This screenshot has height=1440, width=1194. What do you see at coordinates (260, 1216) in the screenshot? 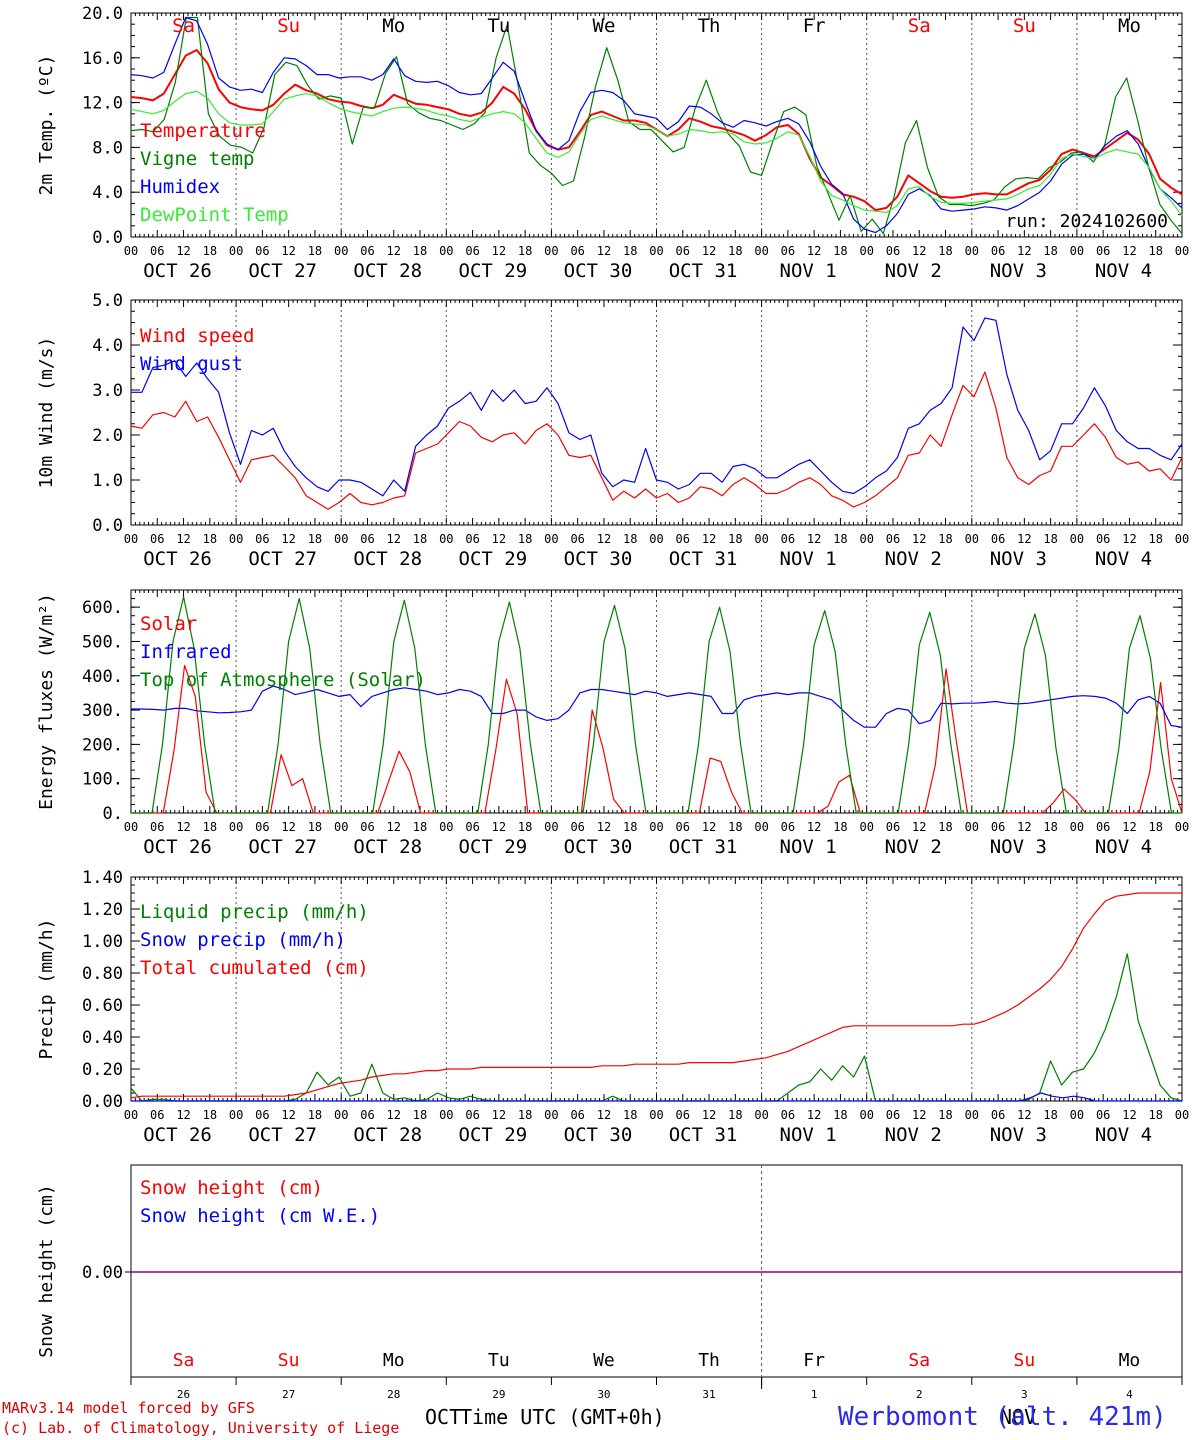
I see `legend-entry: Snow height (cm W.E.)` at bounding box center [260, 1216].